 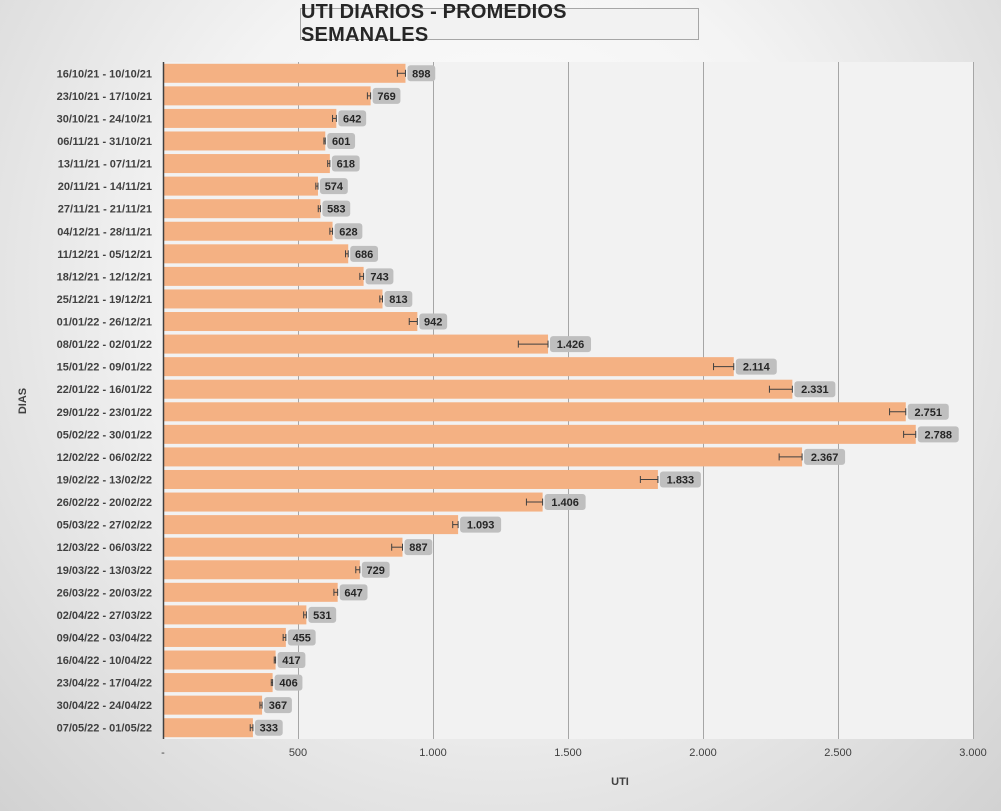 I want to click on data-label: 531, so click(x=322, y=614).